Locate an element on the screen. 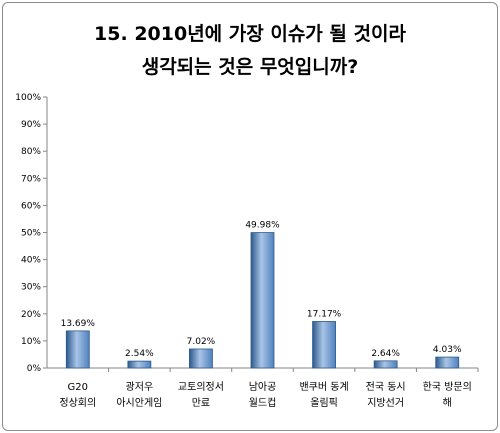  category-label: 해 is located at coordinates (447, 402).